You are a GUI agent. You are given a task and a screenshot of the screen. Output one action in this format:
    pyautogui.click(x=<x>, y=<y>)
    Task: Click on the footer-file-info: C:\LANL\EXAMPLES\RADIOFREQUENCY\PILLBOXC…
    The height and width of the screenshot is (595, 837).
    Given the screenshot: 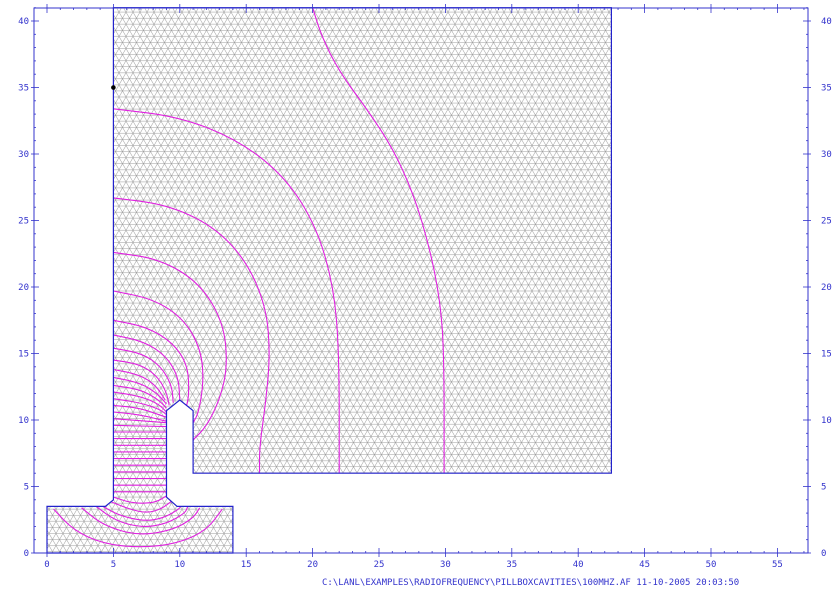 What is the action you would take?
    pyautogui.click(x=530, y=583)
    